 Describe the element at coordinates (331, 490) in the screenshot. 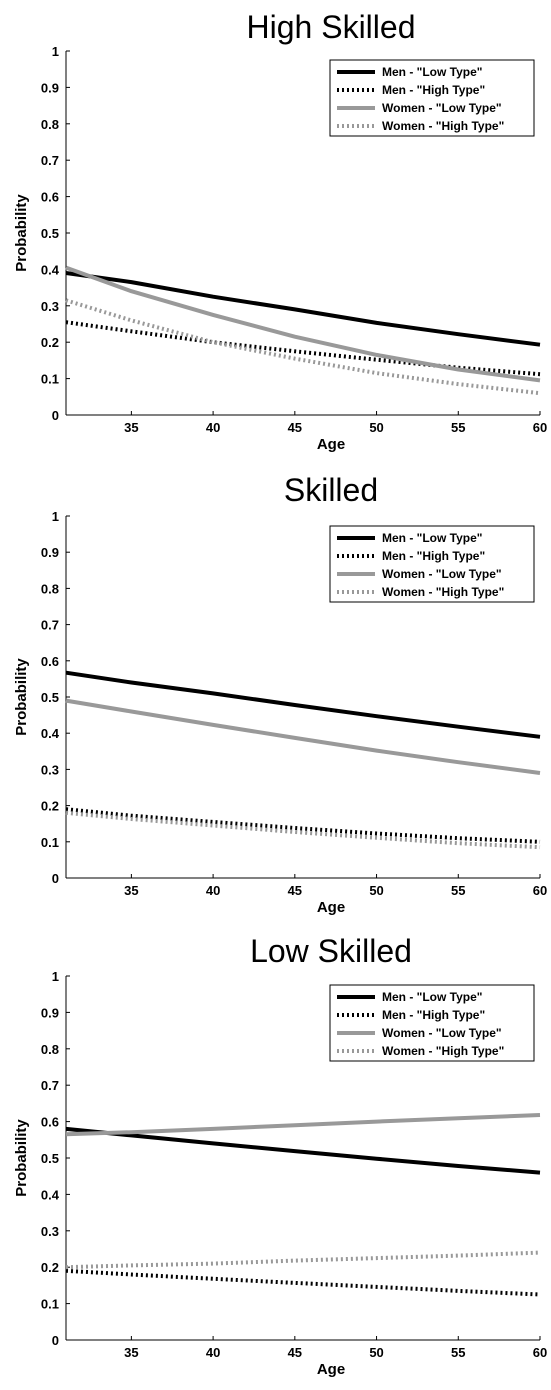

I see `chart-title: Skilled` at that location.